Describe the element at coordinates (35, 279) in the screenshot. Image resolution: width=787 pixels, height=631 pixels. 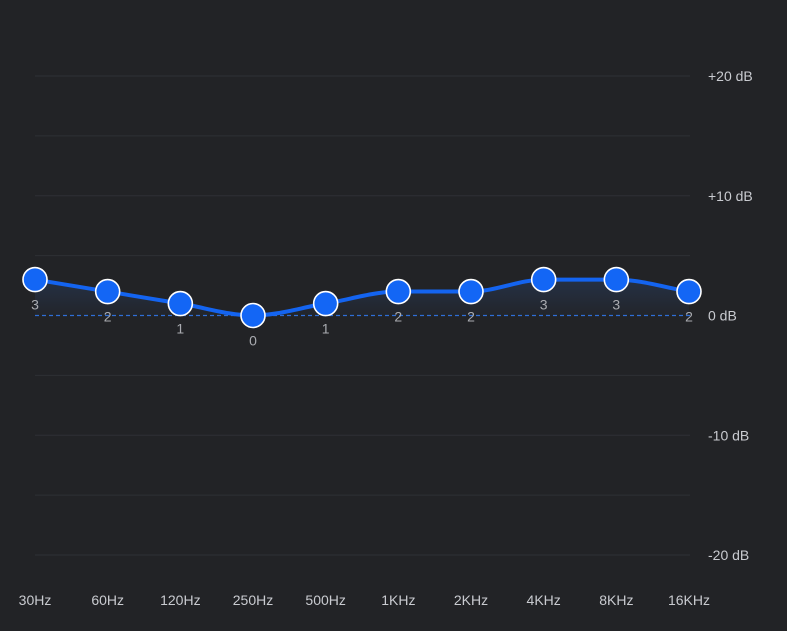
I see `band-handle-30hz` at that location.